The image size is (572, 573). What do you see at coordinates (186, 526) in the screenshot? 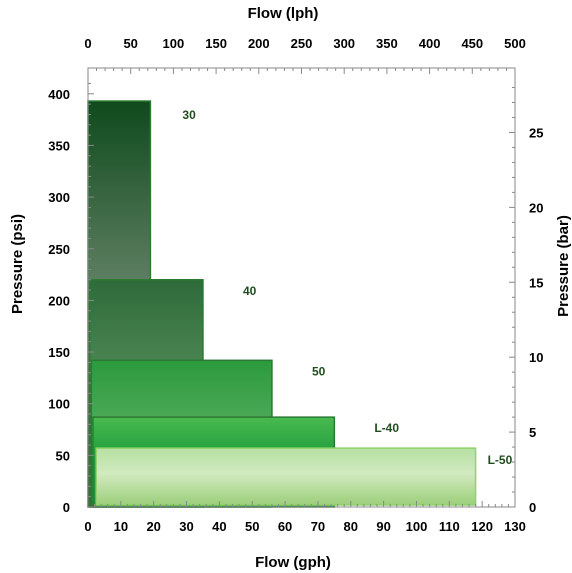
I see `bottom-tick-label: 30` at bounding box center [186, 526].